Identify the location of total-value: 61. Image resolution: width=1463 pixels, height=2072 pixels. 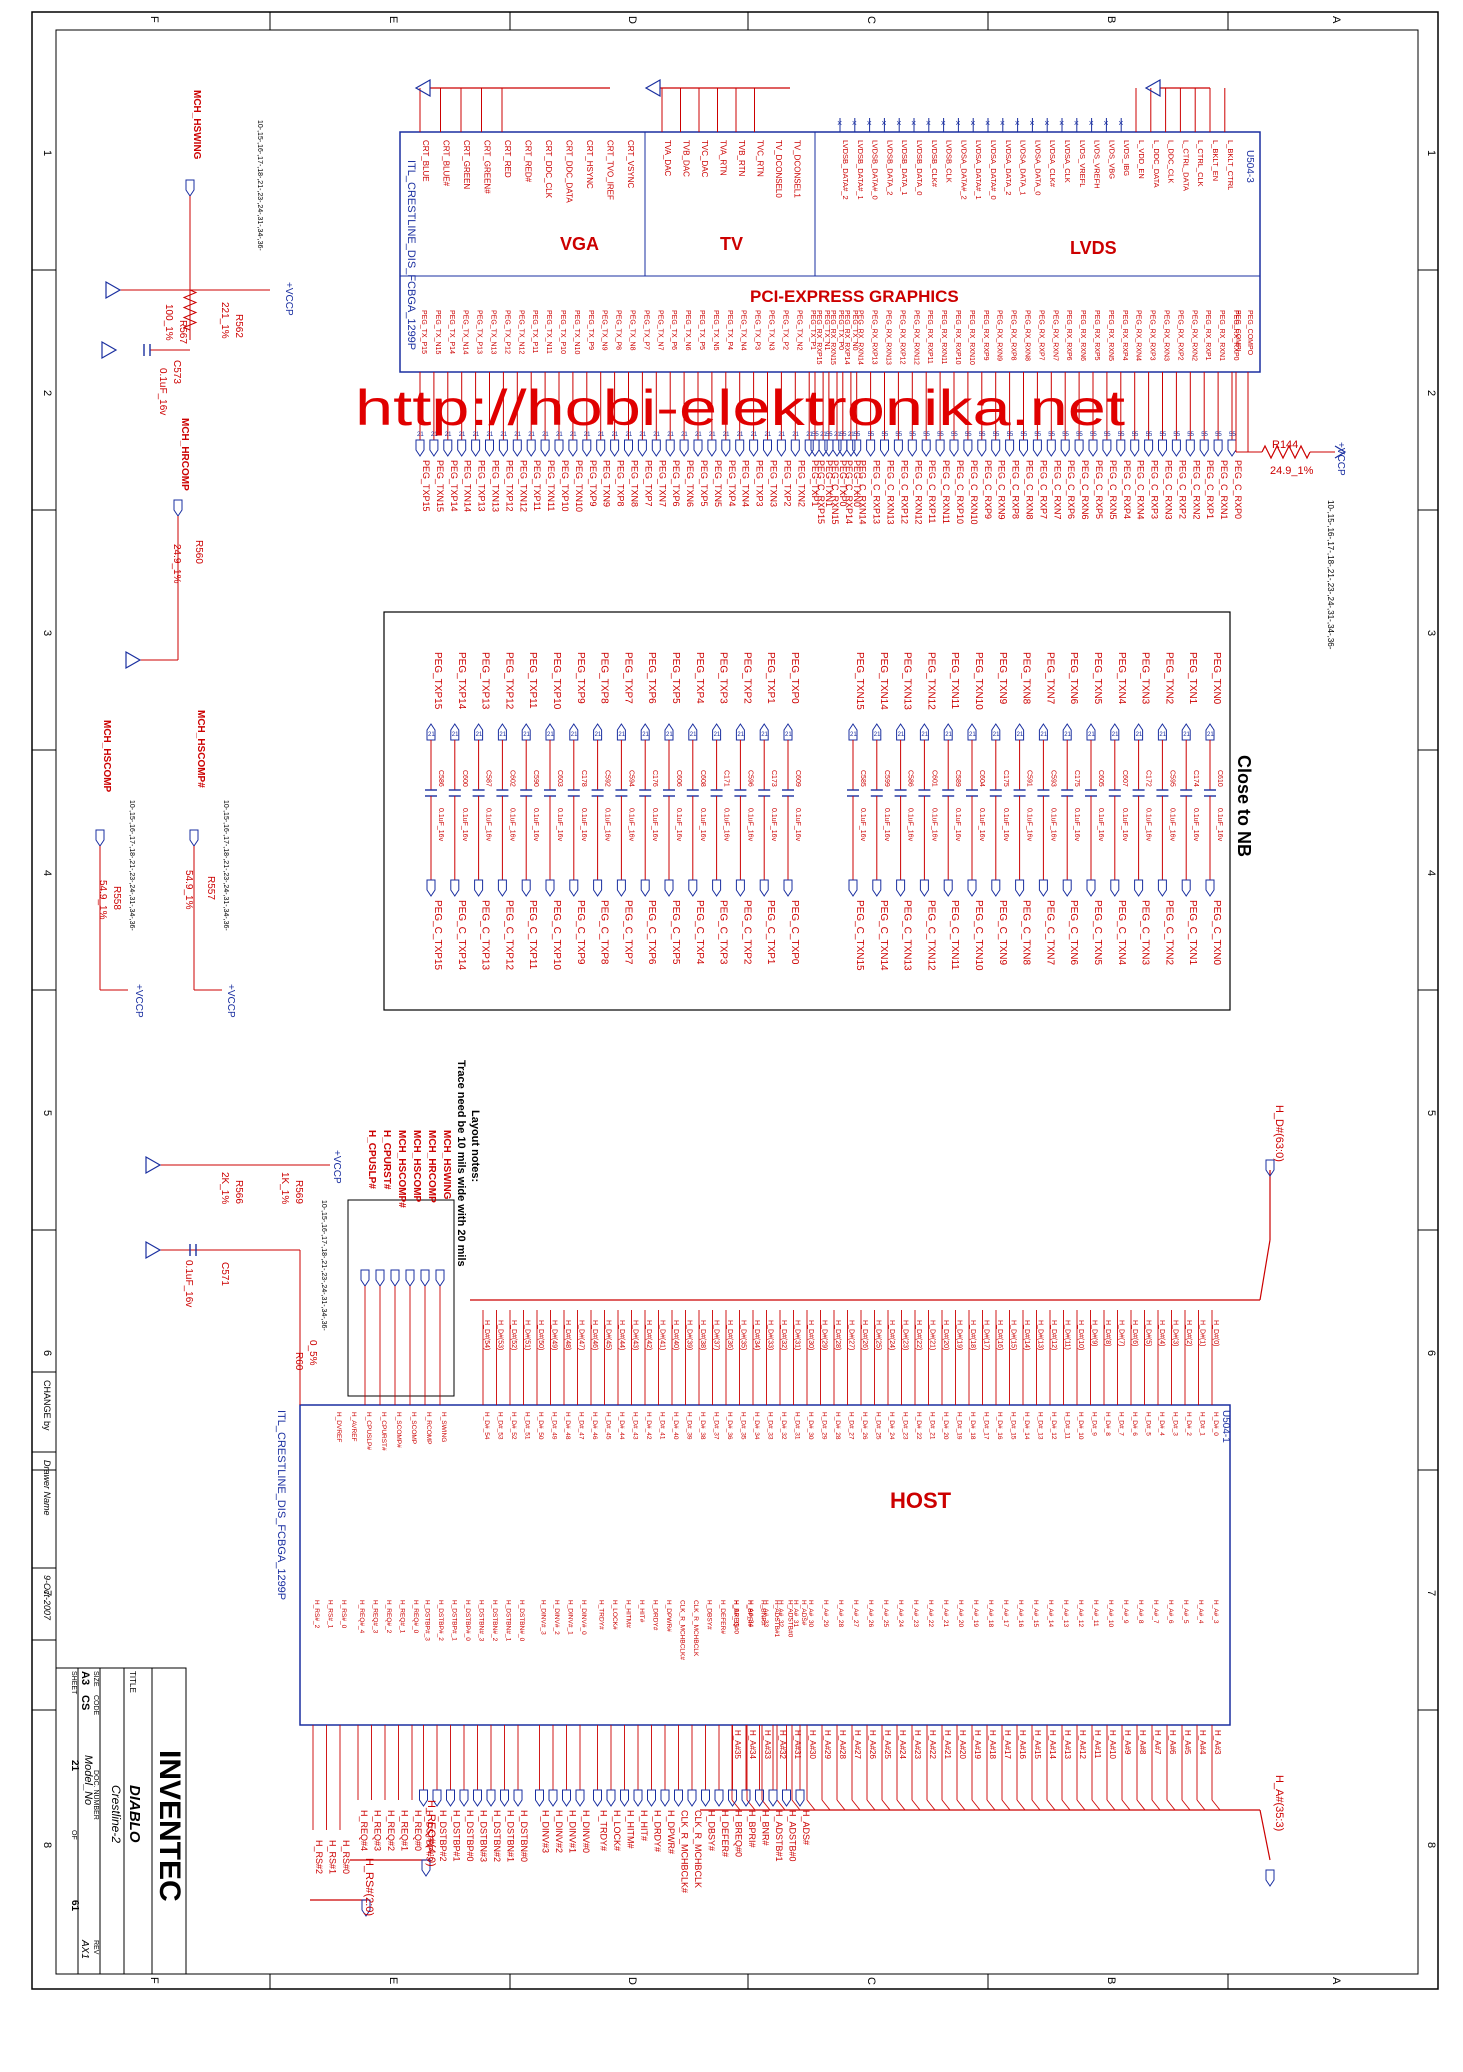
(74, 1906).